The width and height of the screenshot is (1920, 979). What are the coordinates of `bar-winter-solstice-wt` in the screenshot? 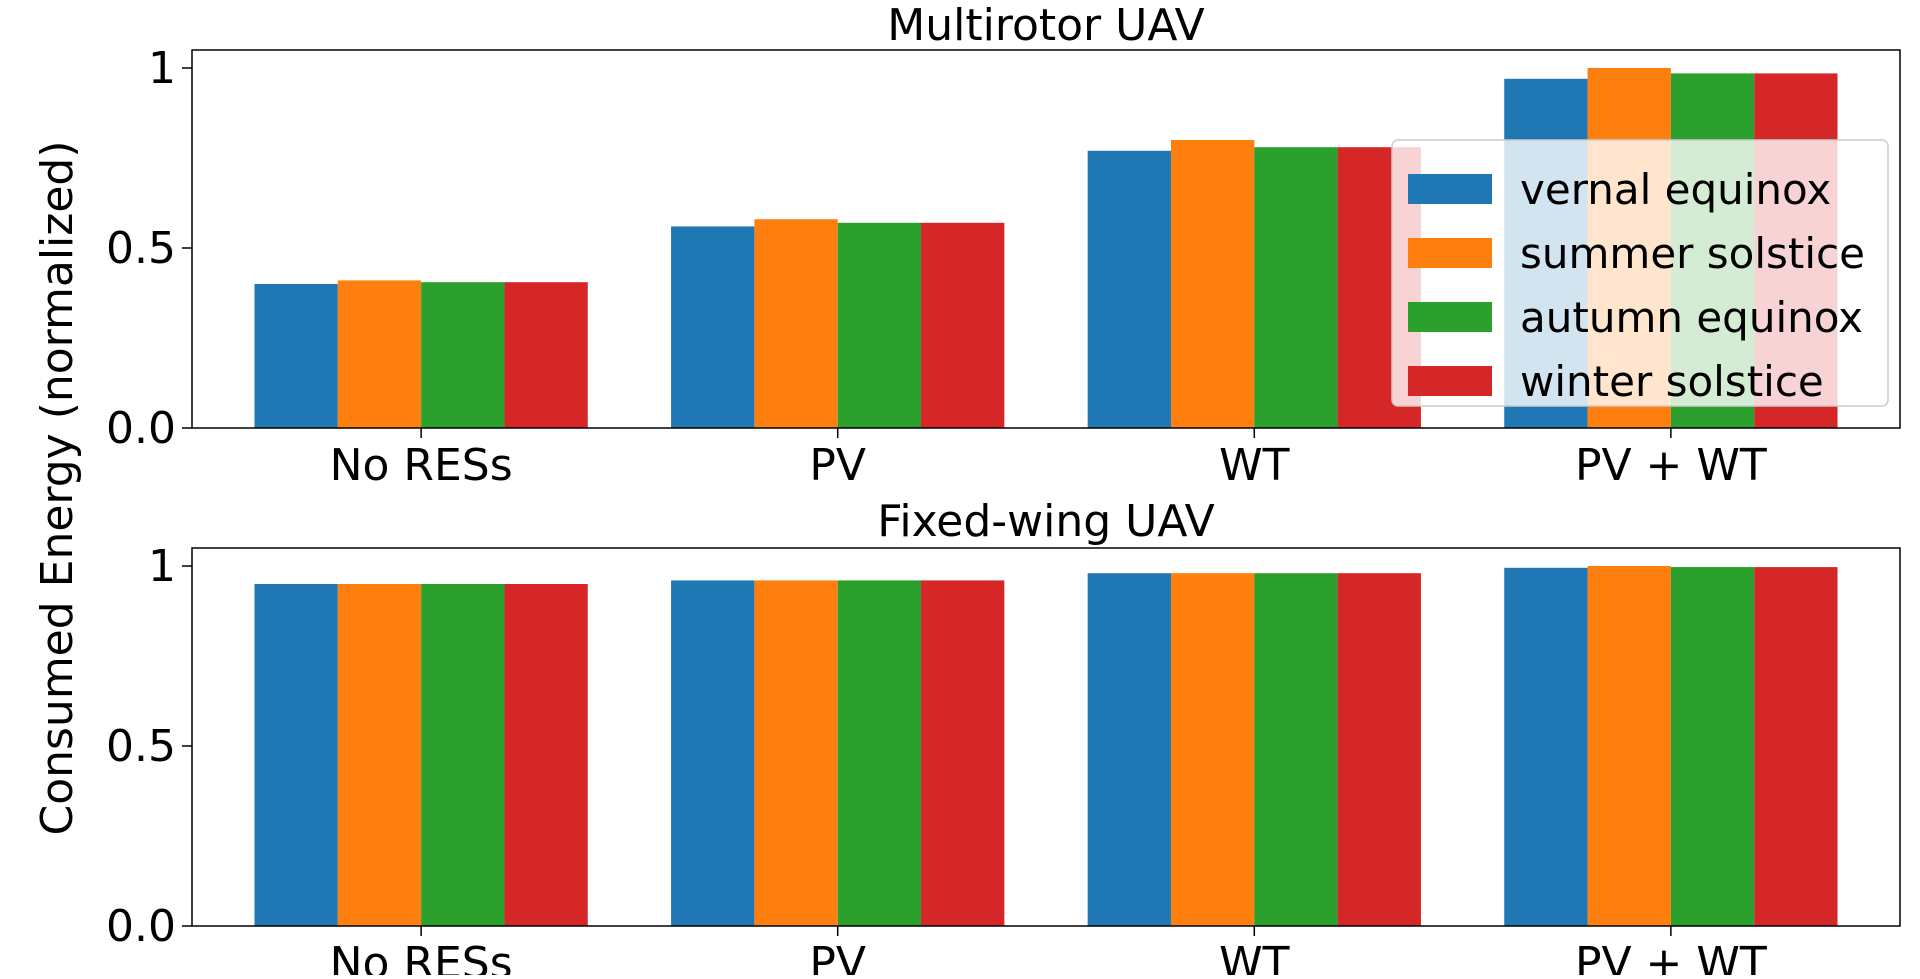 It's located at (1379, 749).